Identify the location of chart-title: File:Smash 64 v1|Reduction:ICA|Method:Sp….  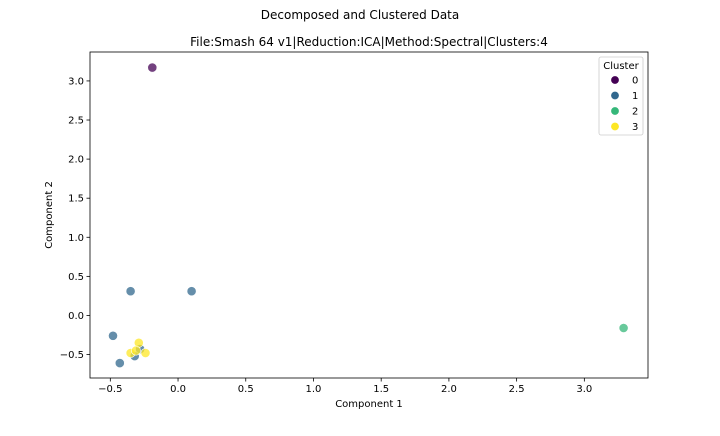
(369, 42).